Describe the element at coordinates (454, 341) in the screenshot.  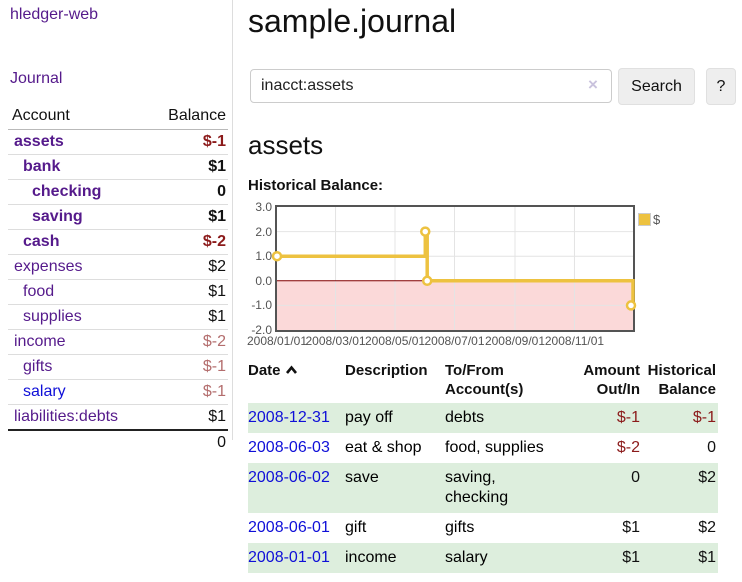
I see `x-axis-tick-label: 2008/07/01` at that location.